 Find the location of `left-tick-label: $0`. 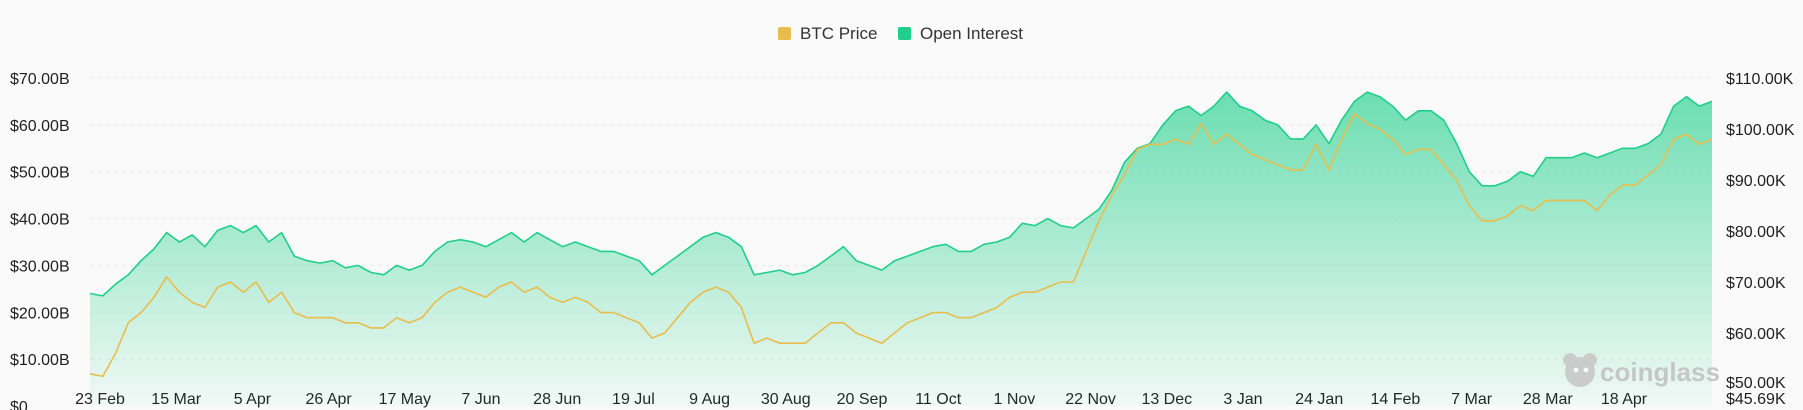

left-tick-label: $0 is located at coordinates (19, 404).